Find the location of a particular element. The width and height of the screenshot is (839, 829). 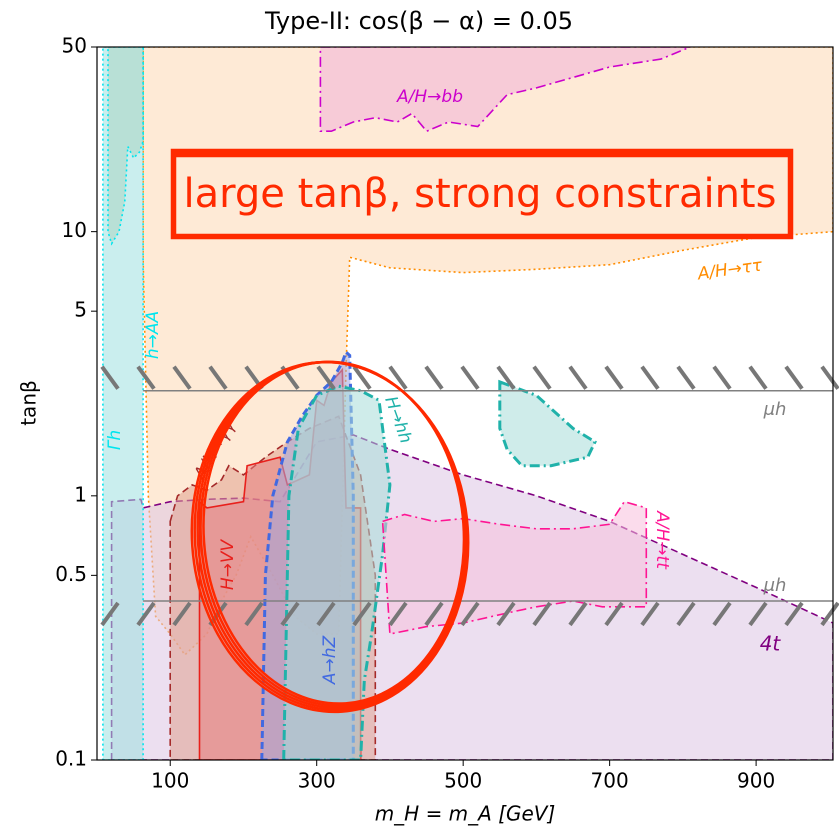

region-label: h→AA is located at coordinates (153, 335).